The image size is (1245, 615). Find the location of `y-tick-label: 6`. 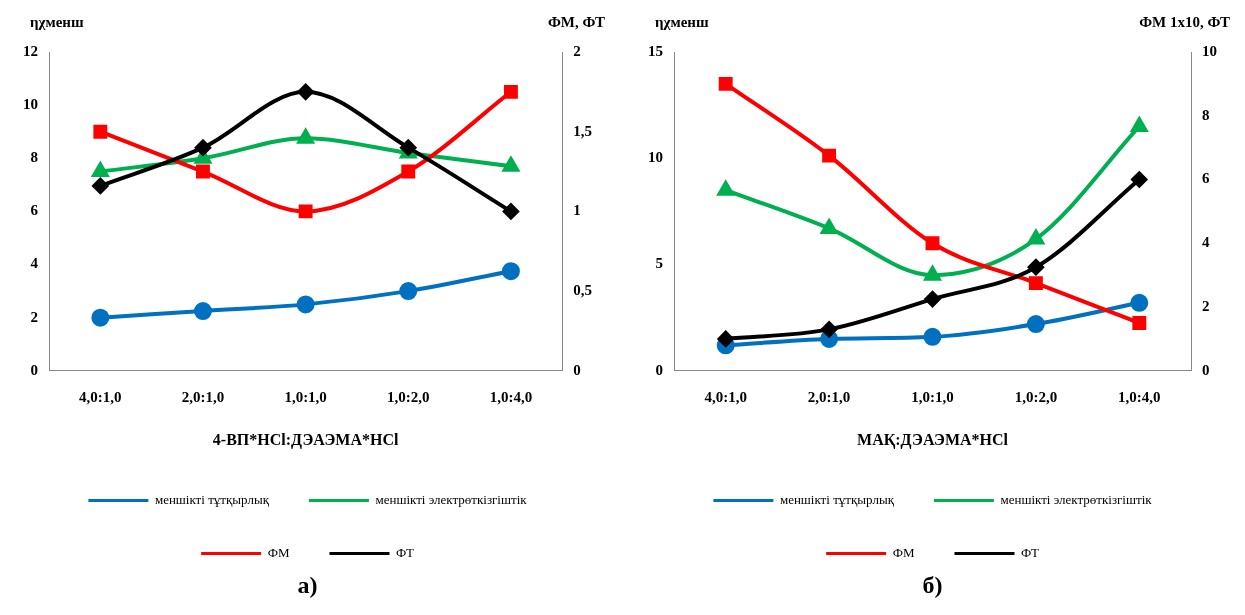

y-tick-label: 6 is located at coordinates (34, 210).